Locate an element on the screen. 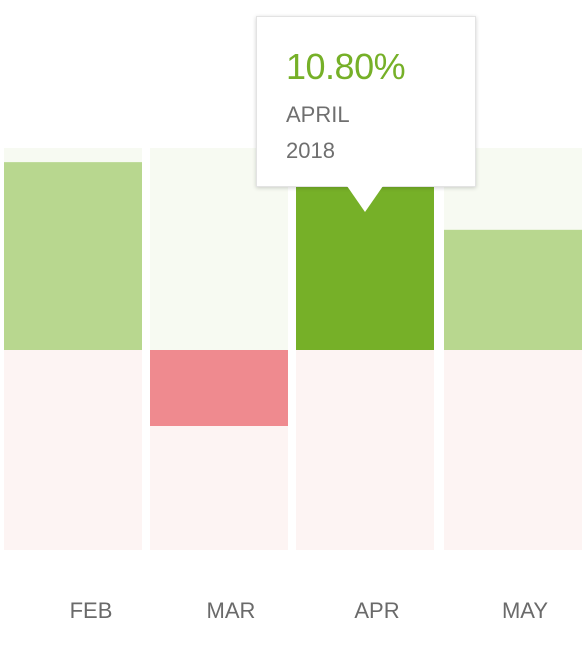 This screenshot has width=588, height=660. bar-feb is located at coordinates (73, 256).